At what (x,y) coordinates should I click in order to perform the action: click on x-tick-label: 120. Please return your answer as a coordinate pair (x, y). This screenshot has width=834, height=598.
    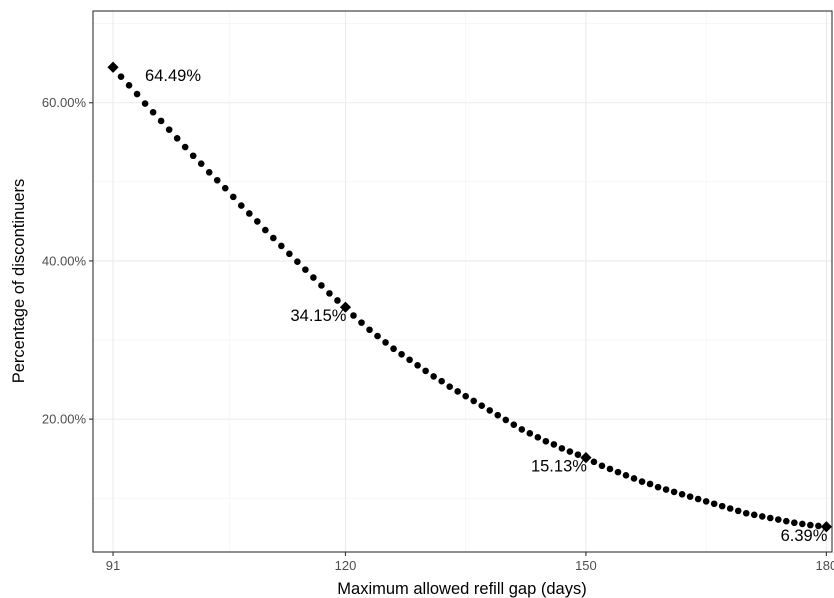
    Looking at the image, I should click on (346, 565).